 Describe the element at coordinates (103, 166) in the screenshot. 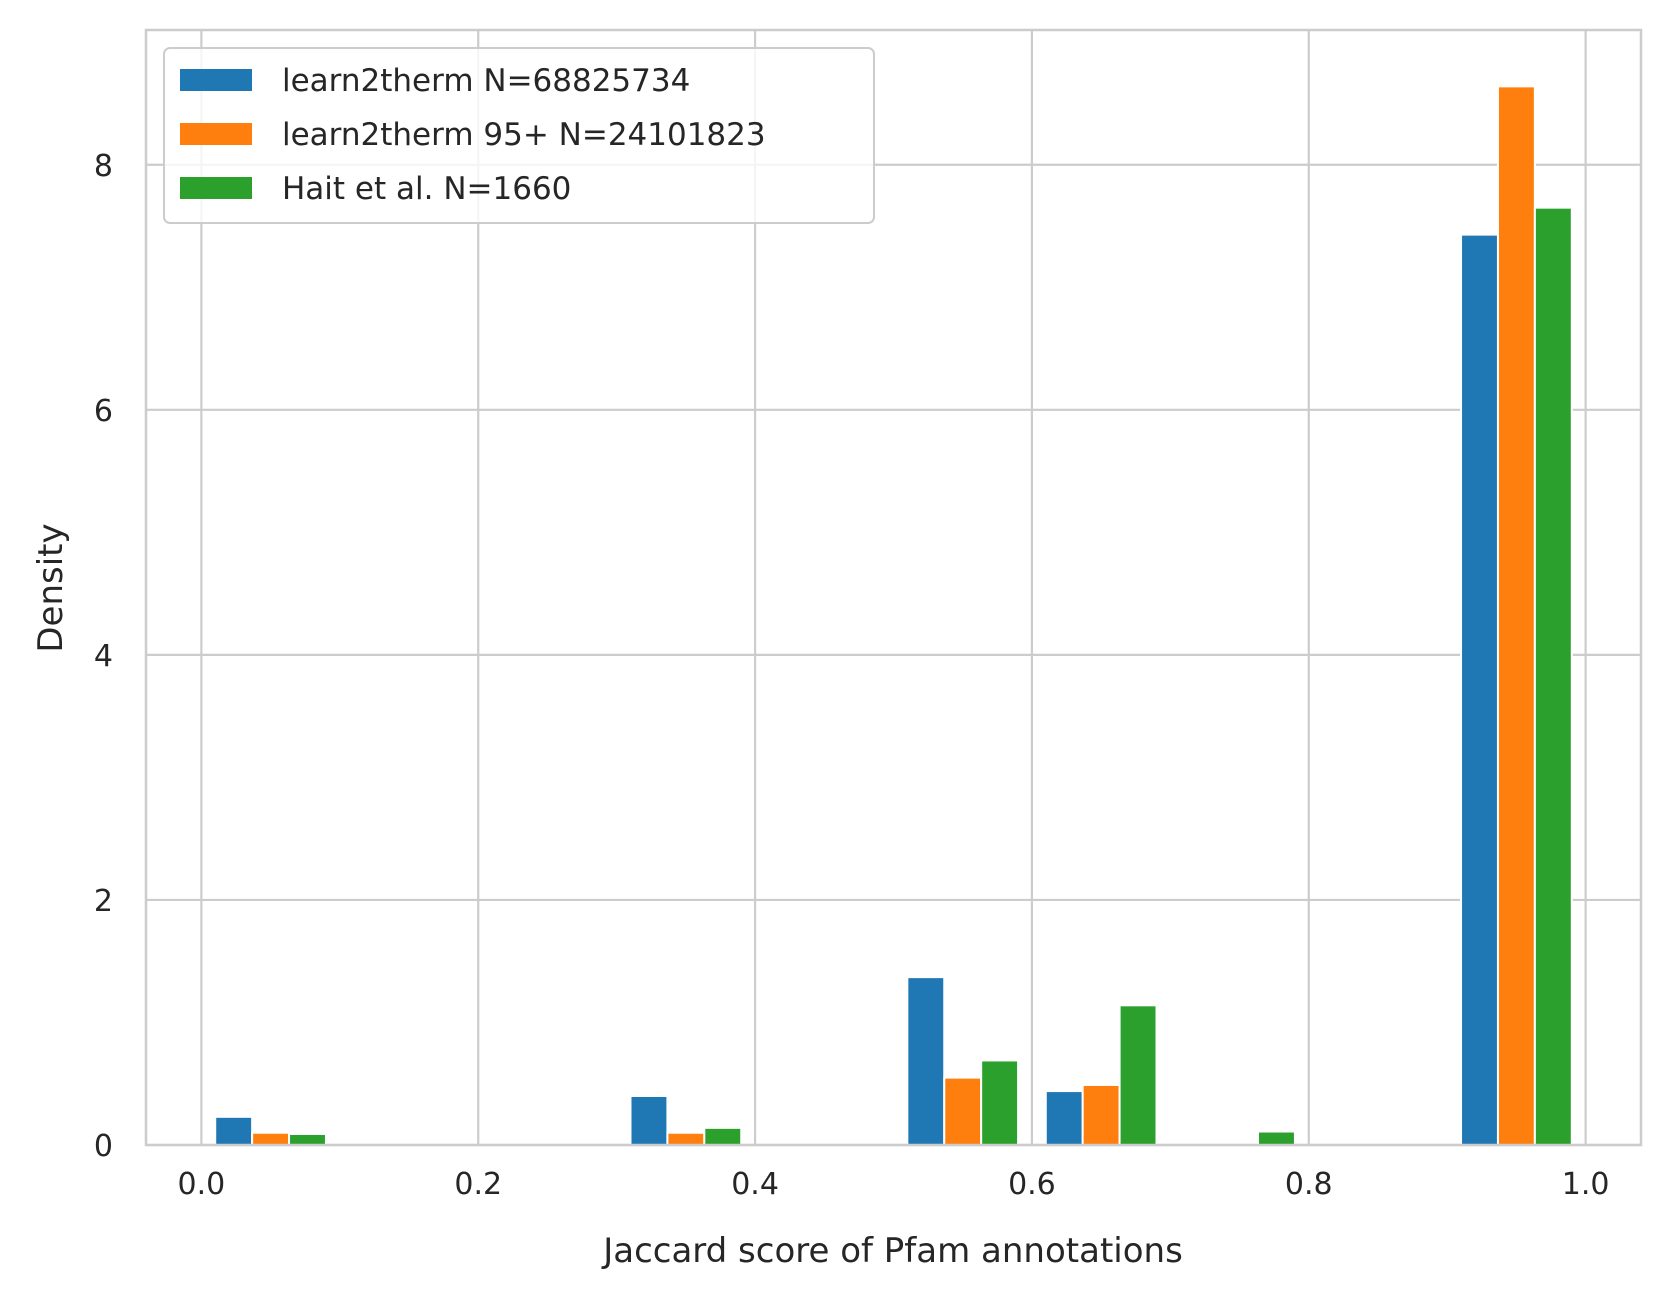

I see `y-tick-label: 8` at that location.